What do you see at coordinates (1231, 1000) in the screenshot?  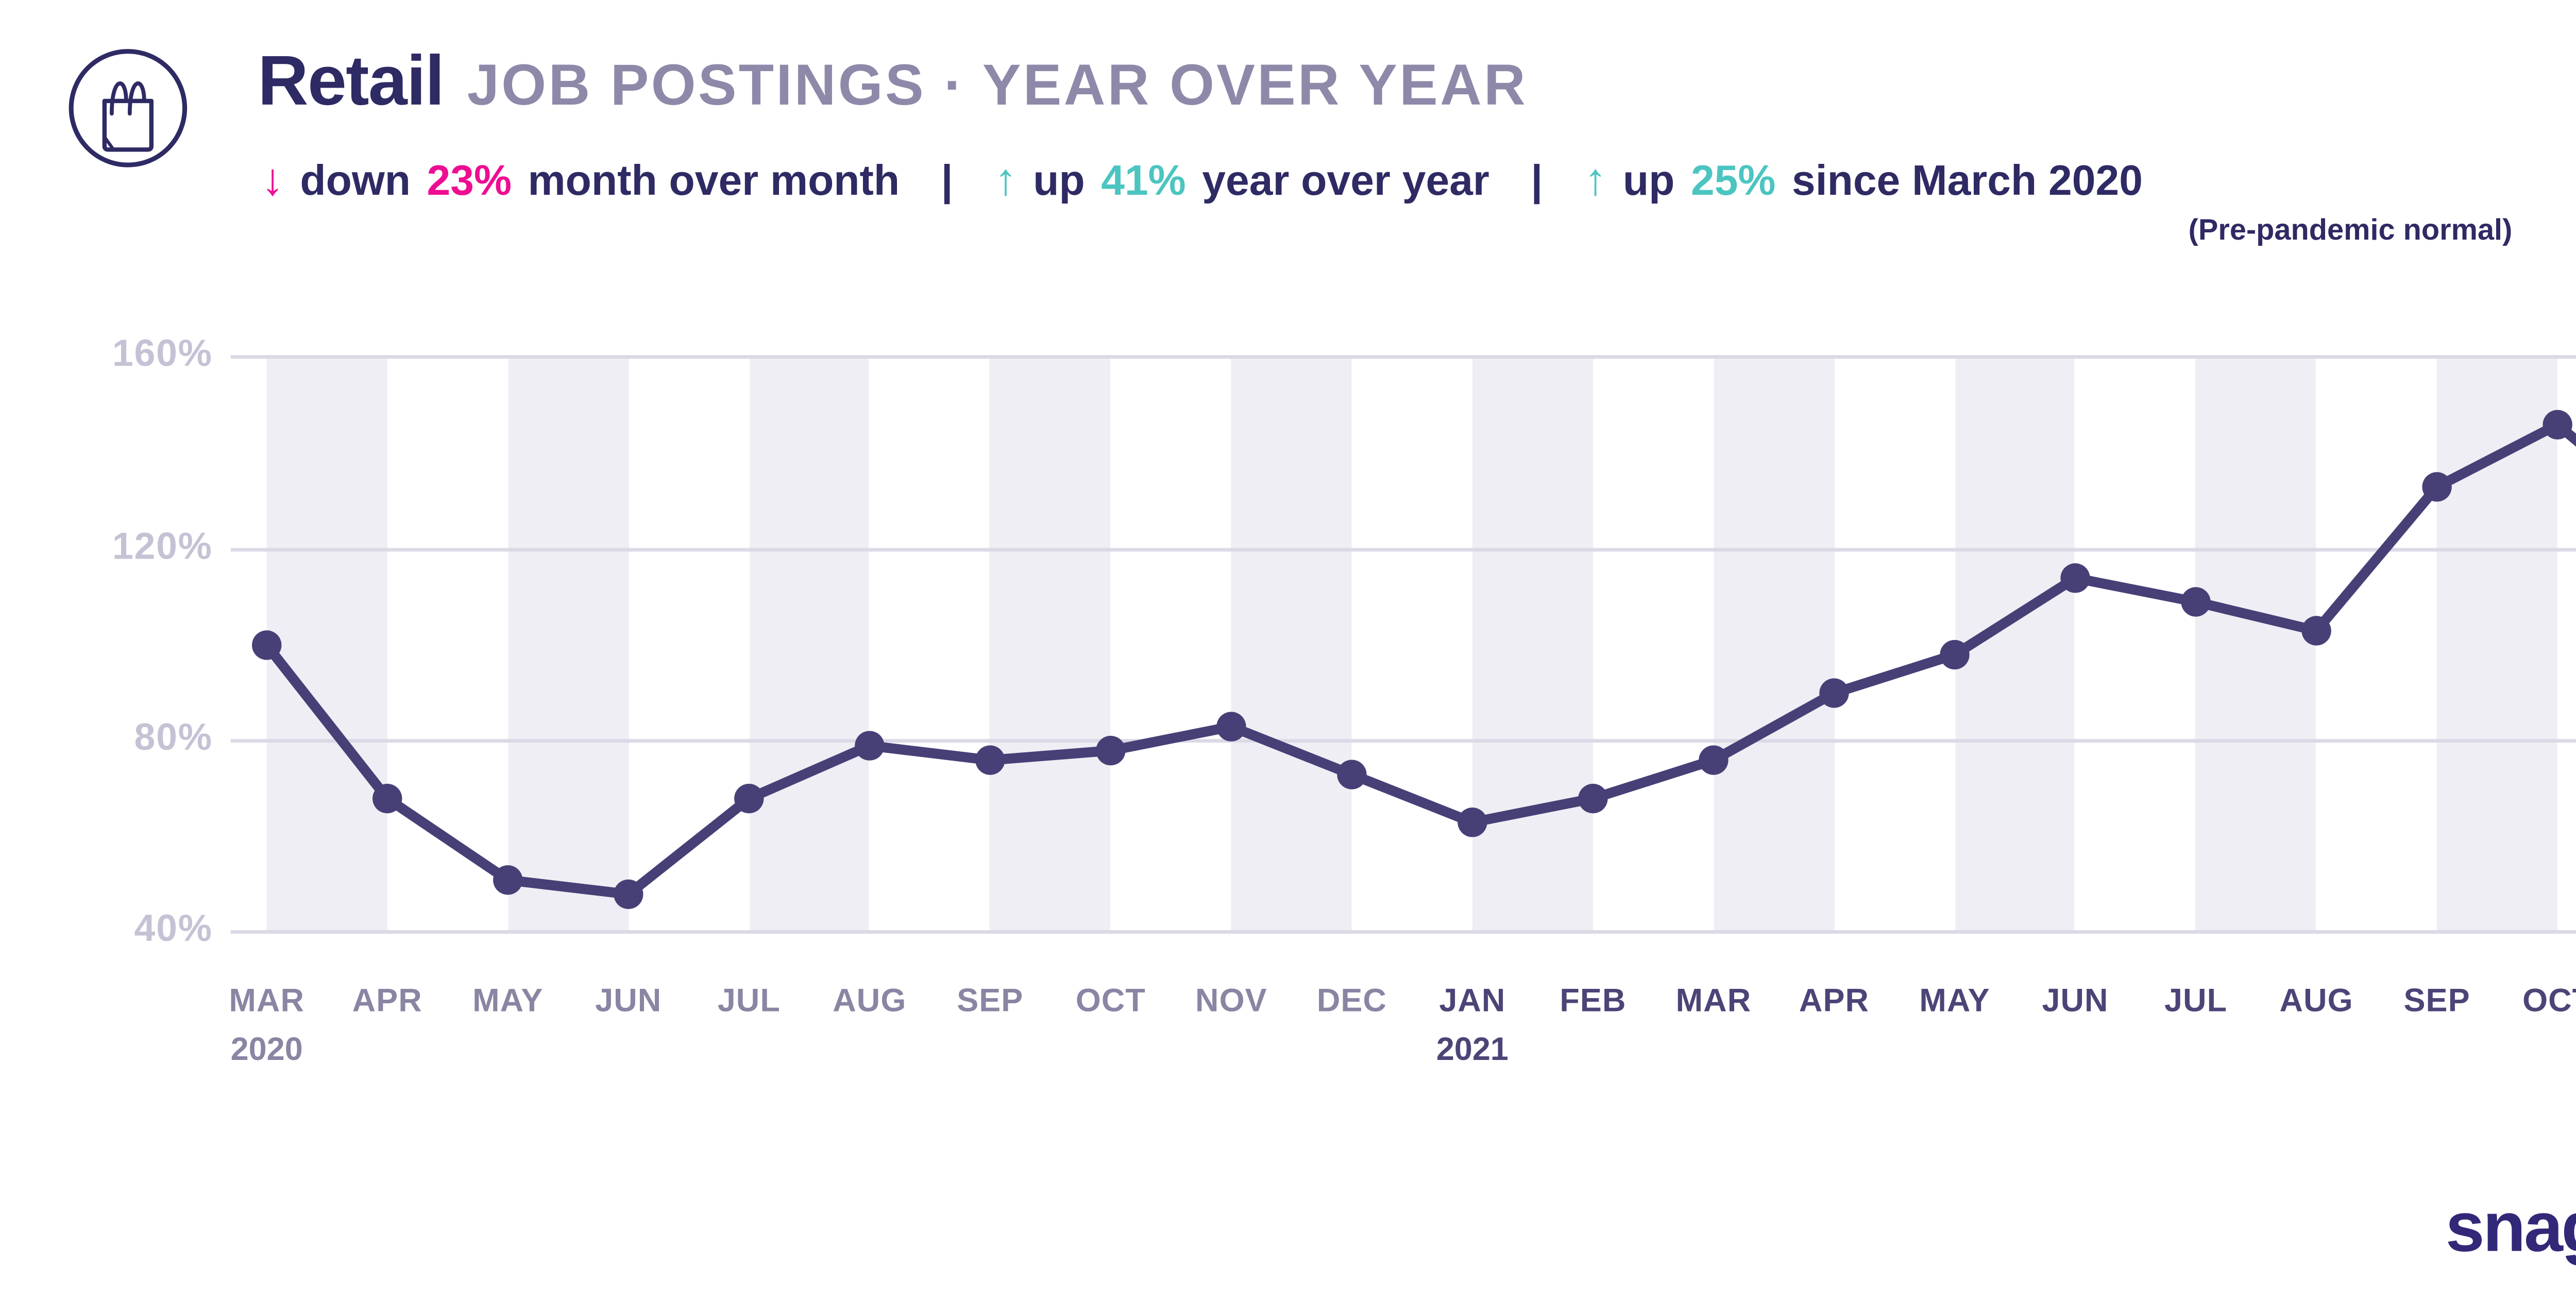 I see `x-tick-label: NOV` at bounding box center [1231, 1000].